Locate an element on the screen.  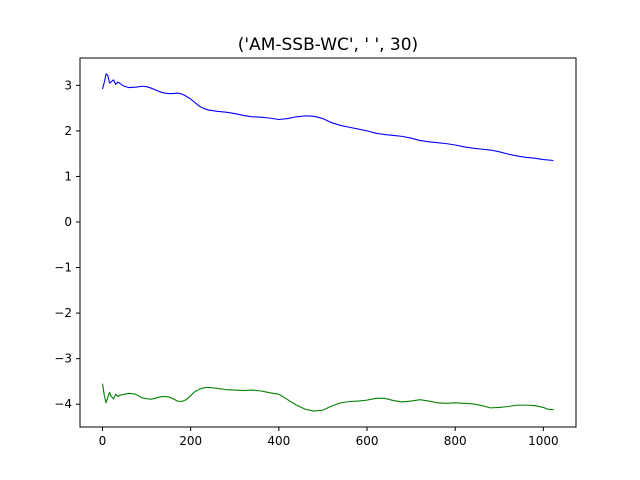
x-tick-label: 1000 is located at coordinates (543, 441).